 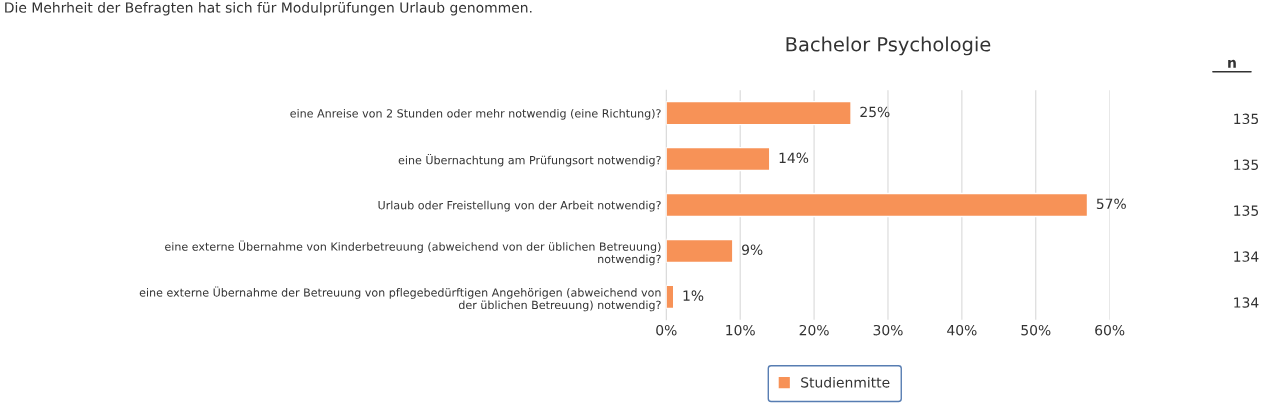 I want to click on x-tick-label: 20%, so click(x=814, y=330).